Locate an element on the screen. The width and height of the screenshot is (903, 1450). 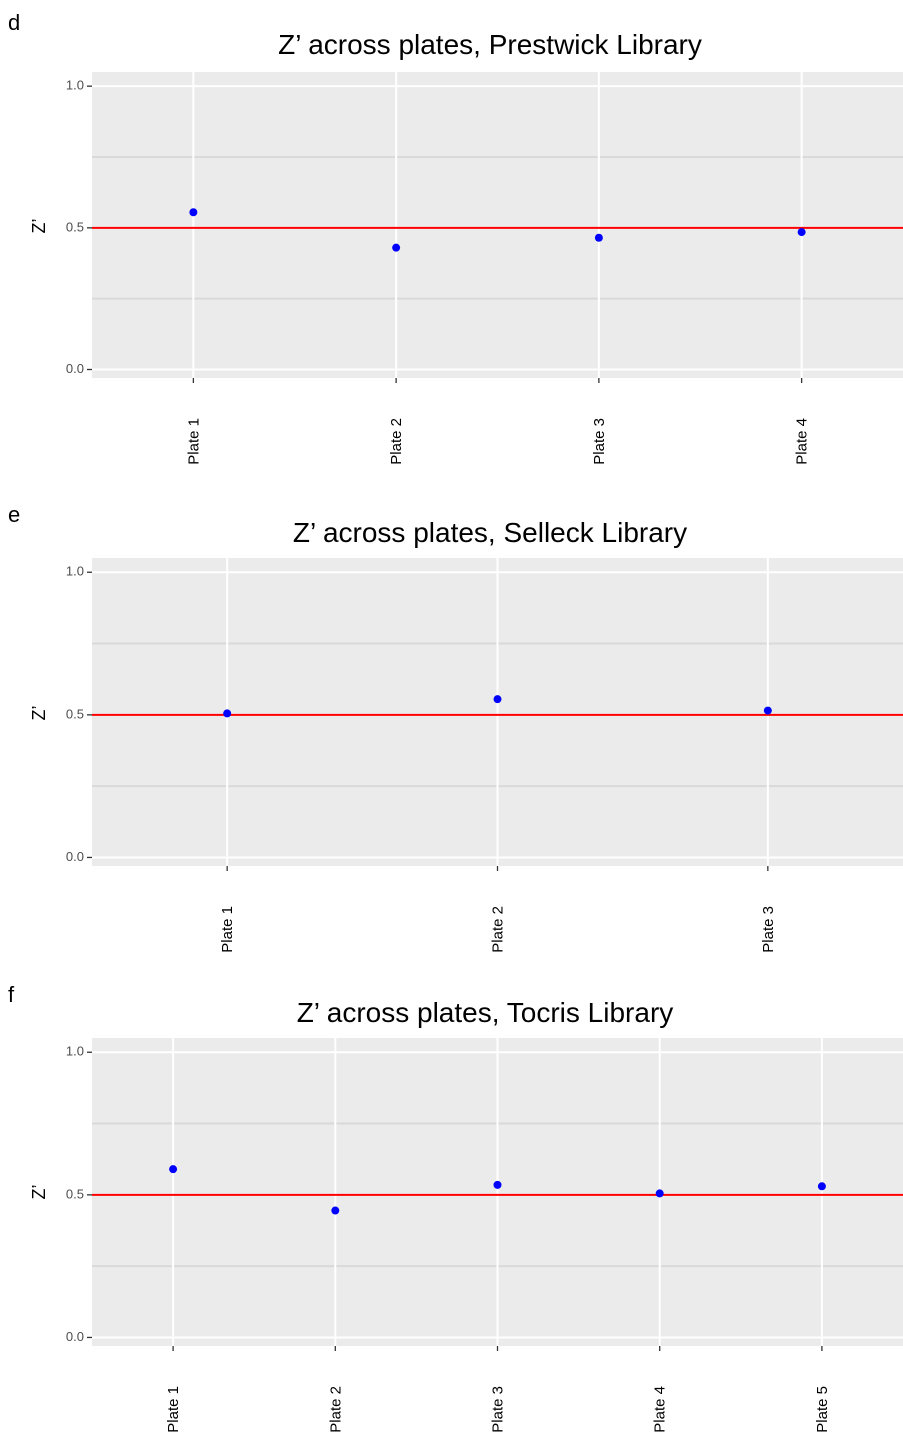
x-tick-label-tocris: Plate 5 is located at coordinates (822, 1409).